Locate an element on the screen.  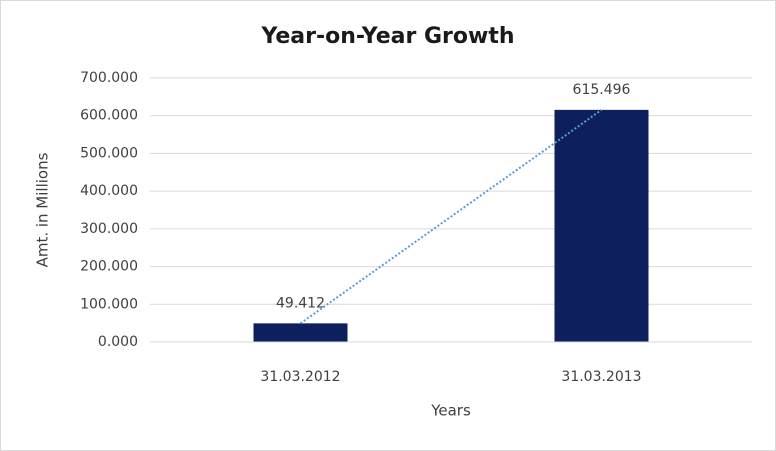
y-axis-title: Amt. in Millions is located at coordinates (43, 209).